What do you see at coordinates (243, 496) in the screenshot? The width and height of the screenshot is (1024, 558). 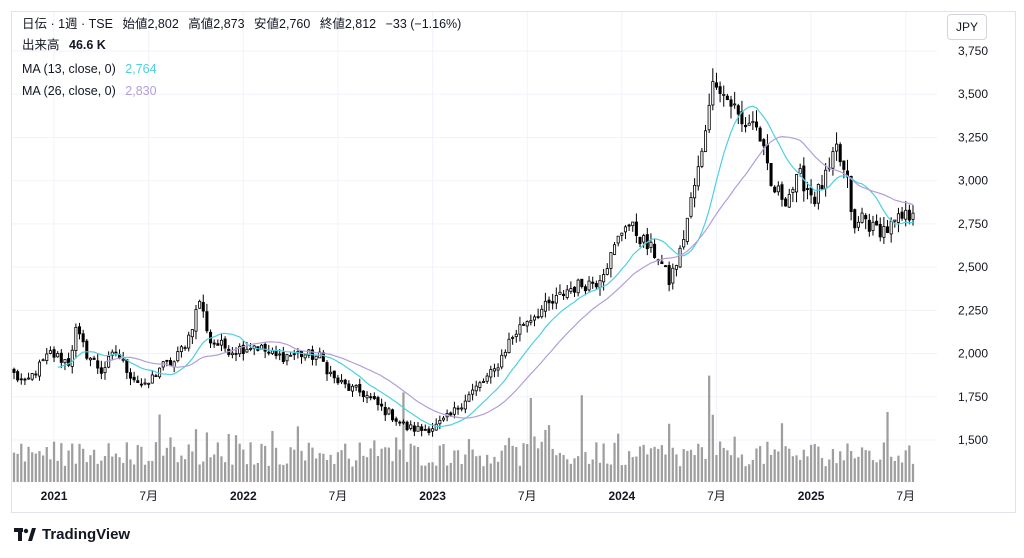 I see `time-tick-label: 2022` at bounding box center [243, 496].